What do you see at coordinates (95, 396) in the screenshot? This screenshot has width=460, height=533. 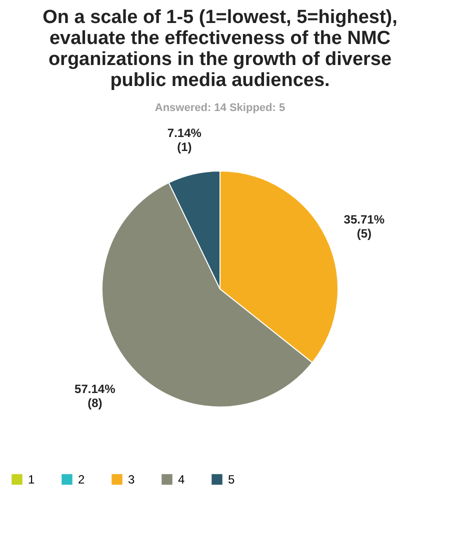 I see `data-label: 57.14% (8)` at bounding box center [95, 396].